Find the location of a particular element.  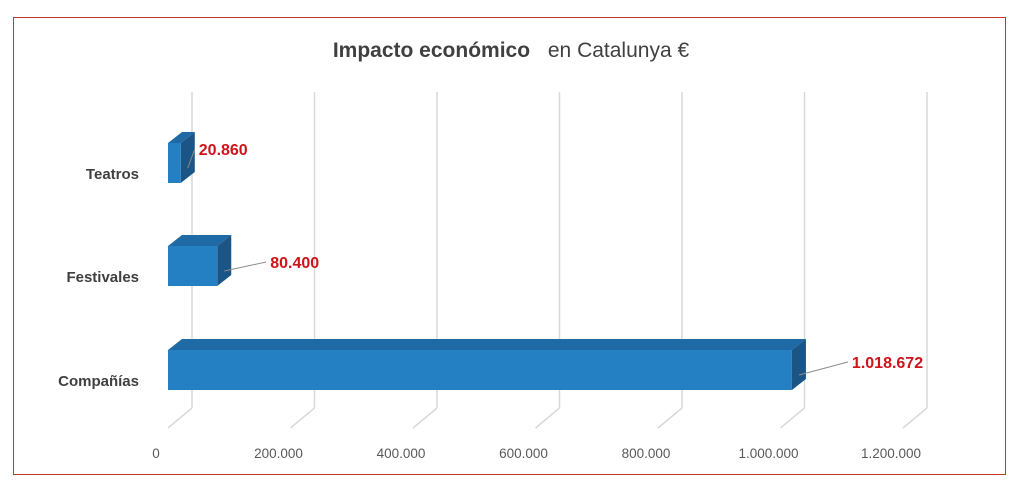

x-tick-label: 400.000 is located at coordinates (401, 453).